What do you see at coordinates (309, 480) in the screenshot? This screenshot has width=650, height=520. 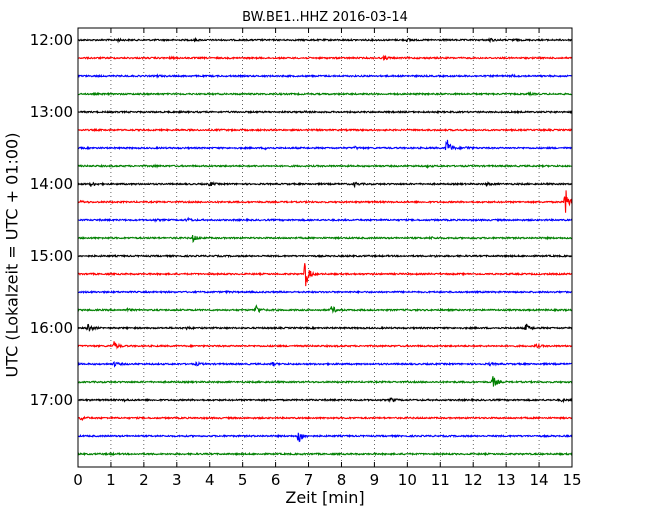 I see `x-tick-label: 7` at bounding box center [309, 480].